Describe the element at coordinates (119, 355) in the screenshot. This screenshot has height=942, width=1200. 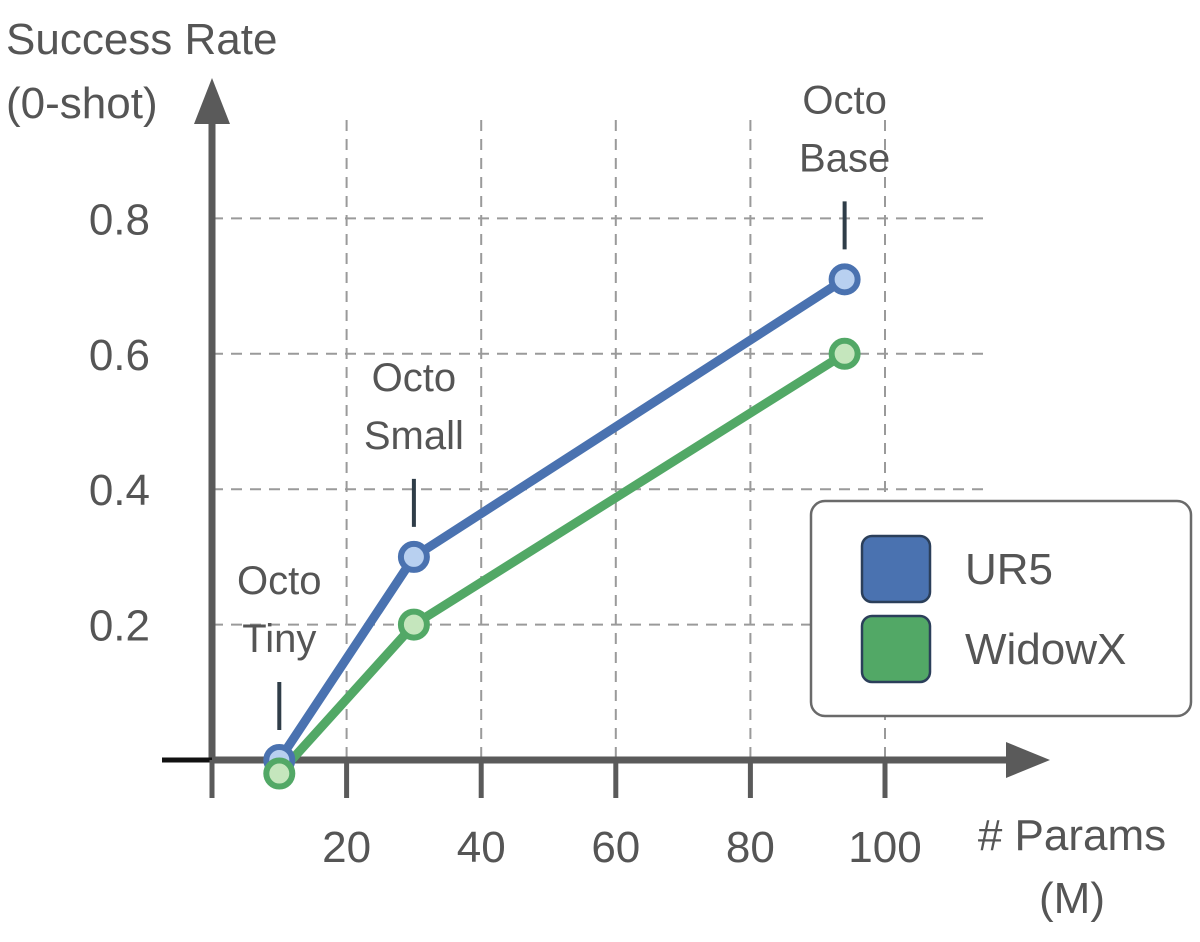
I see `y-tick-label: 0.6` at that location.